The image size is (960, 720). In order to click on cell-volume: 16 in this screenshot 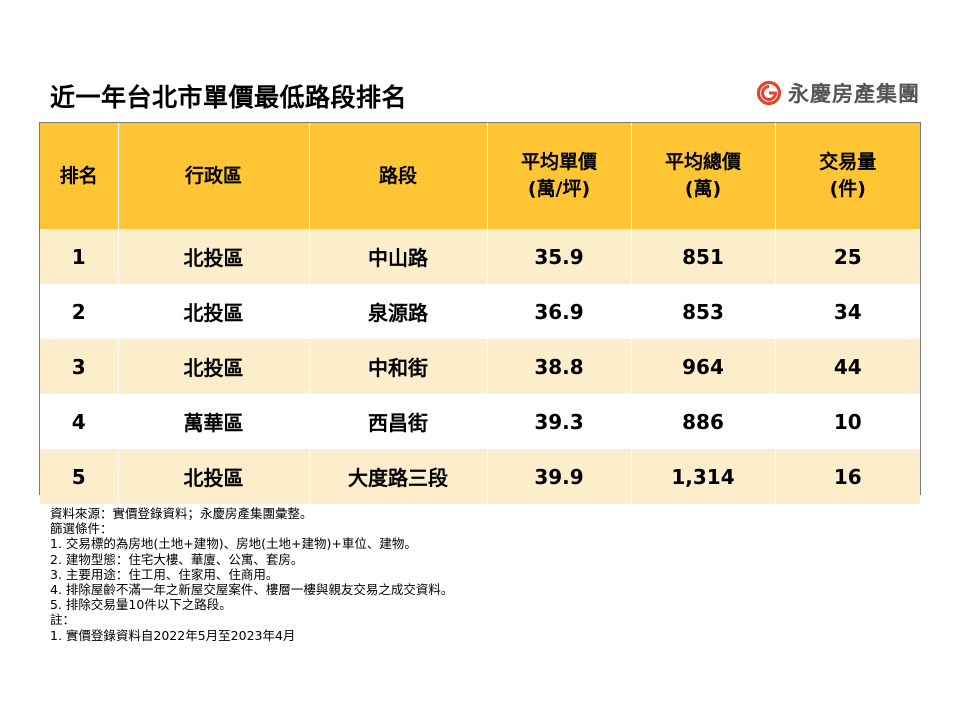, I will do `click(847, 476)`.